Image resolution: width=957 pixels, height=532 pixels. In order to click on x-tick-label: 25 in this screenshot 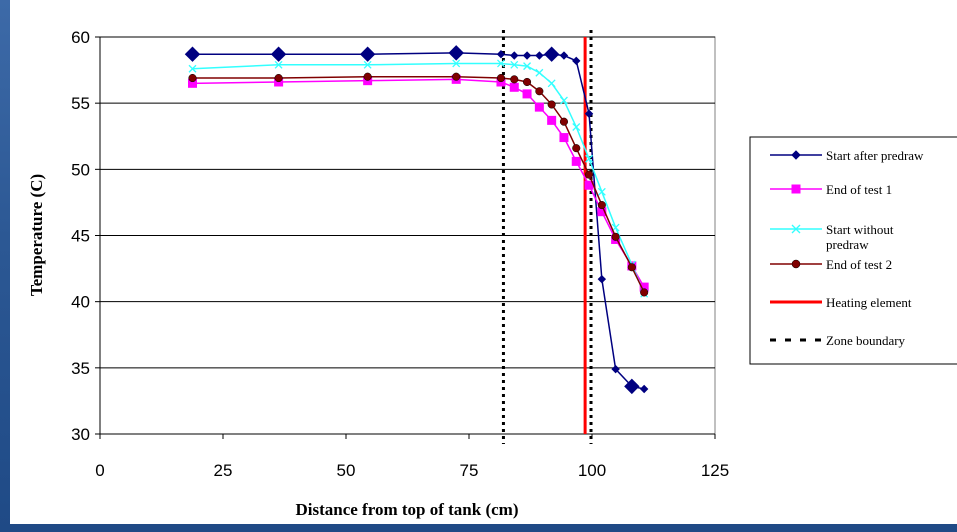, I will do `click(223, 470)`.